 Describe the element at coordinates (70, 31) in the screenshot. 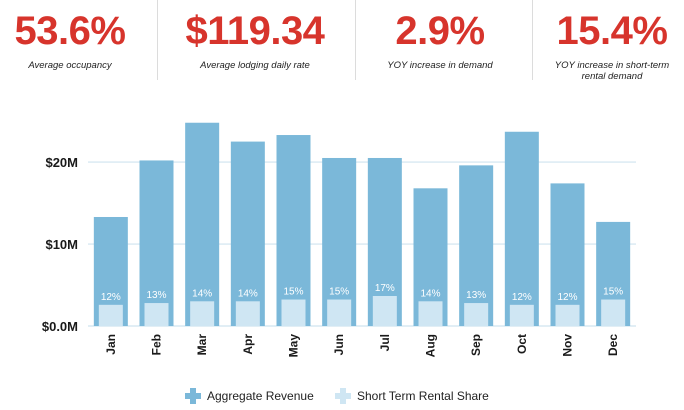

I see `stat-value: 53.6%` at that location.